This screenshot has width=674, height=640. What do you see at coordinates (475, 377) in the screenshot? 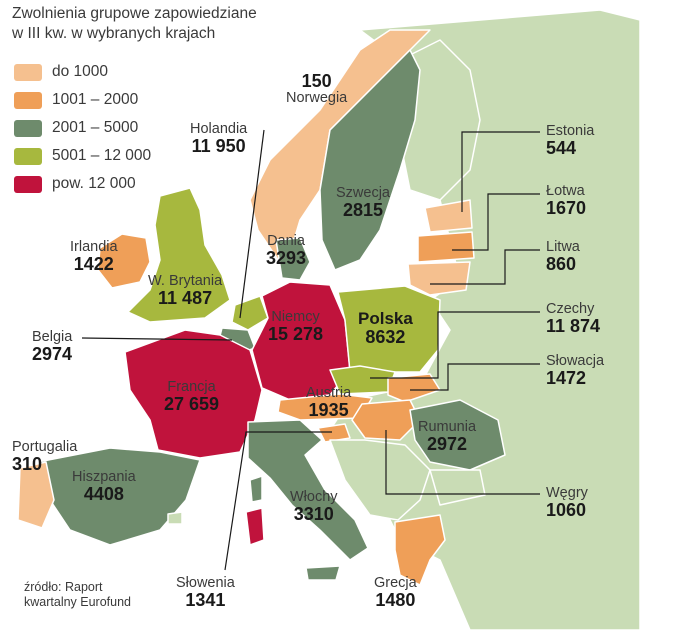
I see `leader-slowacja` at bounding box center [475, 377].